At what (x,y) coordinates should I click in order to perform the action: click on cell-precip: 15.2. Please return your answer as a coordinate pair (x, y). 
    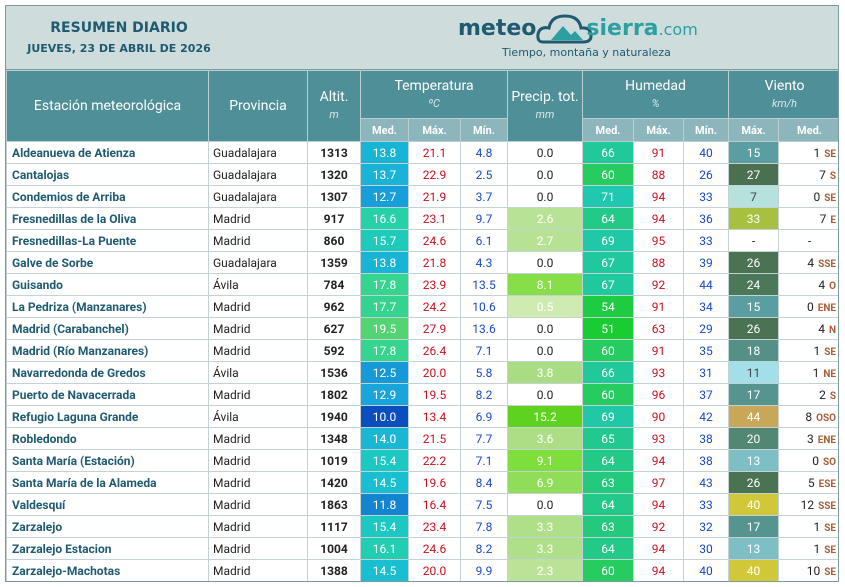
    Looking at the image, I should click on (545, 416).